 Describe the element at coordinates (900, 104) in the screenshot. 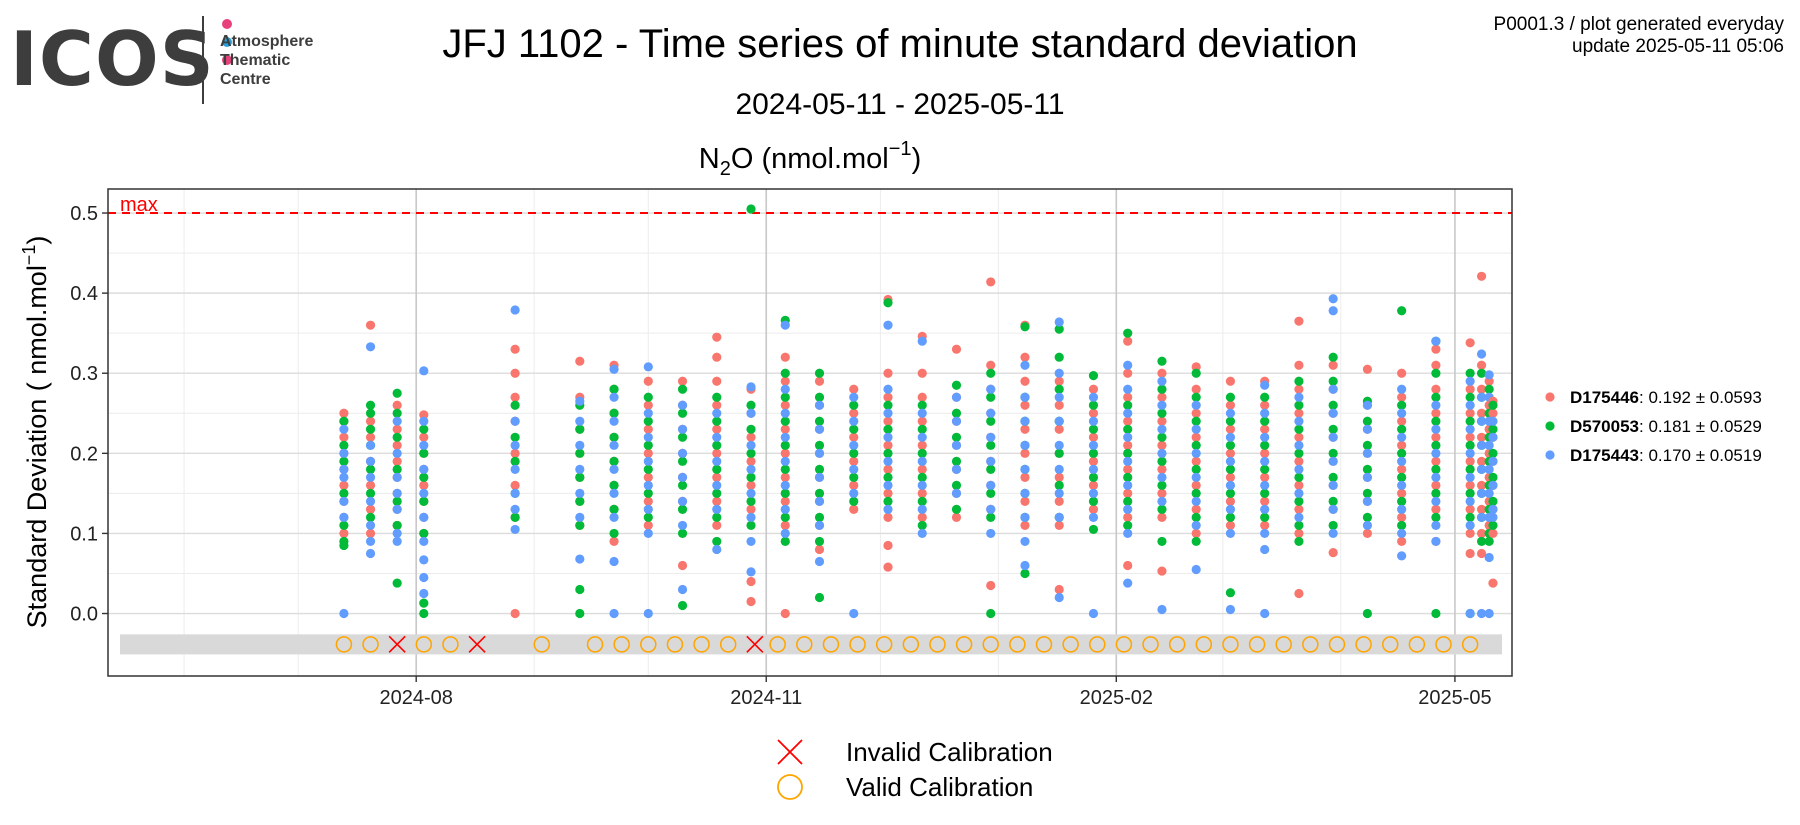

I see `date-range-subtitle: 2024-05-11 - 2025-05-11` at that location.